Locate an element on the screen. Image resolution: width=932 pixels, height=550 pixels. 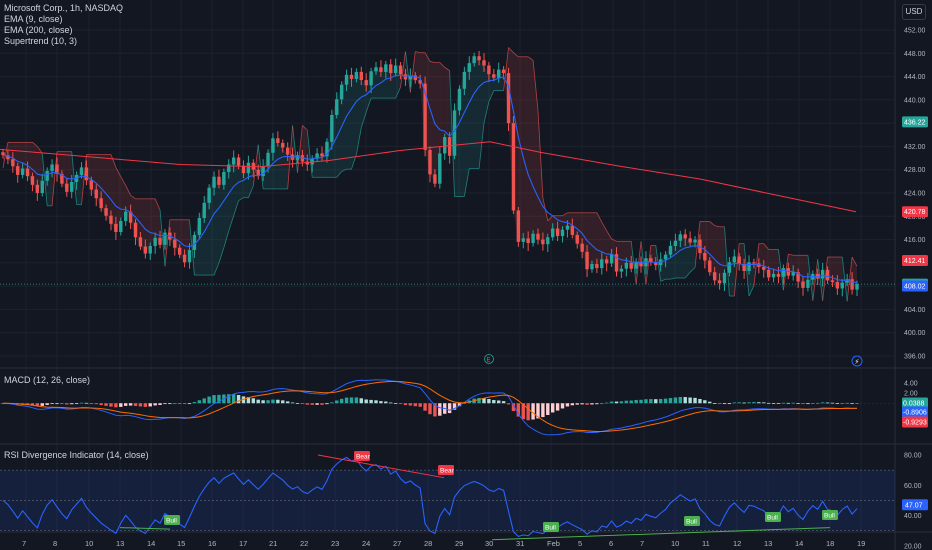
bull-label-text: Bull is located at coordinates (550, 528).